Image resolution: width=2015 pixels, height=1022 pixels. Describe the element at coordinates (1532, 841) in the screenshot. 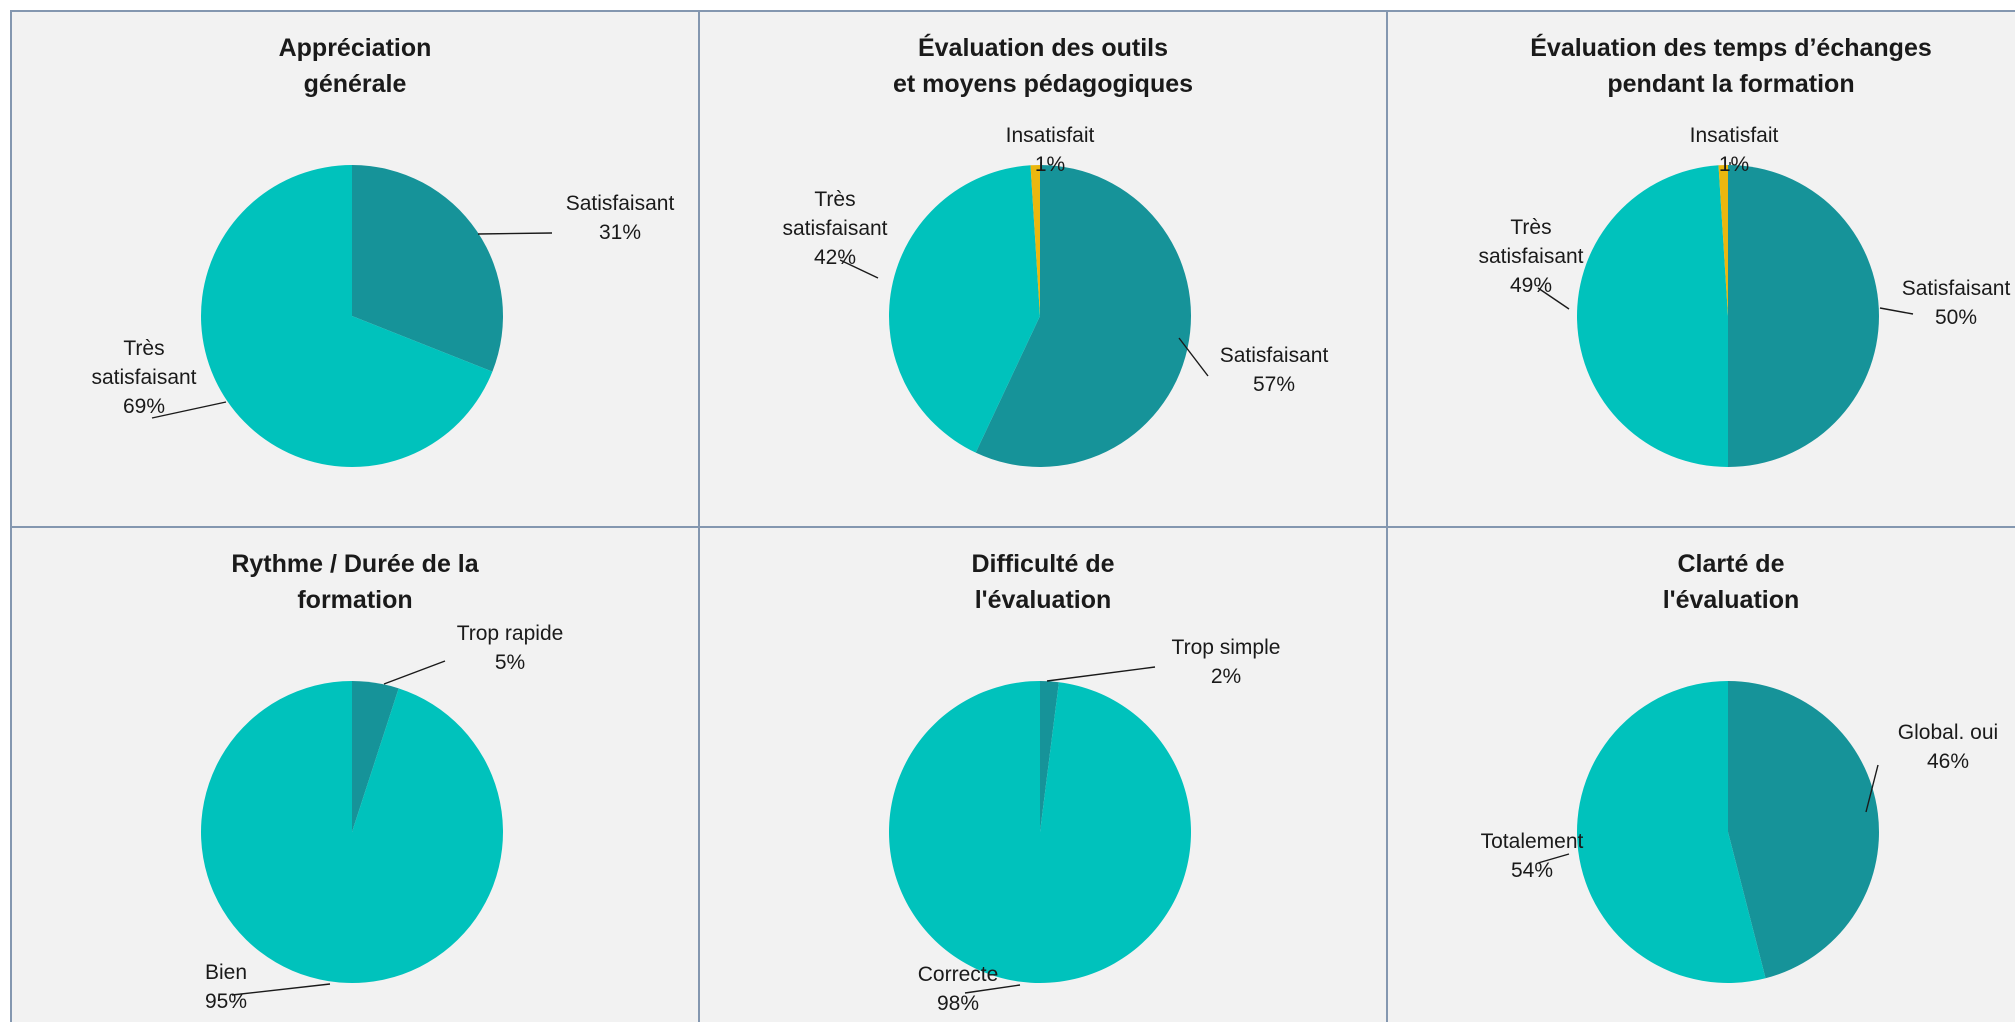

I see `slice-category-label: Totalement` at that location.